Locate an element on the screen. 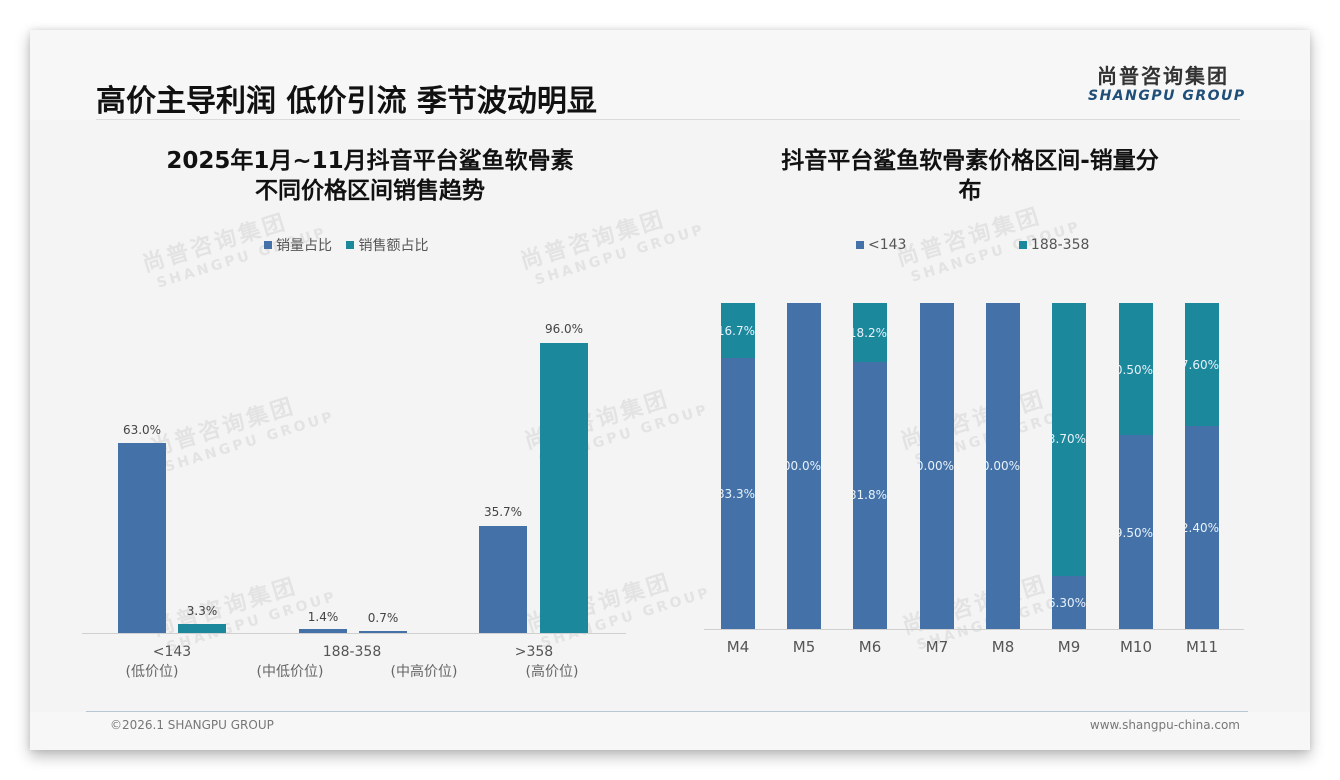 This screenshot has height=780, width=1340. stacked-bar-m6: 18.2% 81.8% is located at coordinates (870, 466).